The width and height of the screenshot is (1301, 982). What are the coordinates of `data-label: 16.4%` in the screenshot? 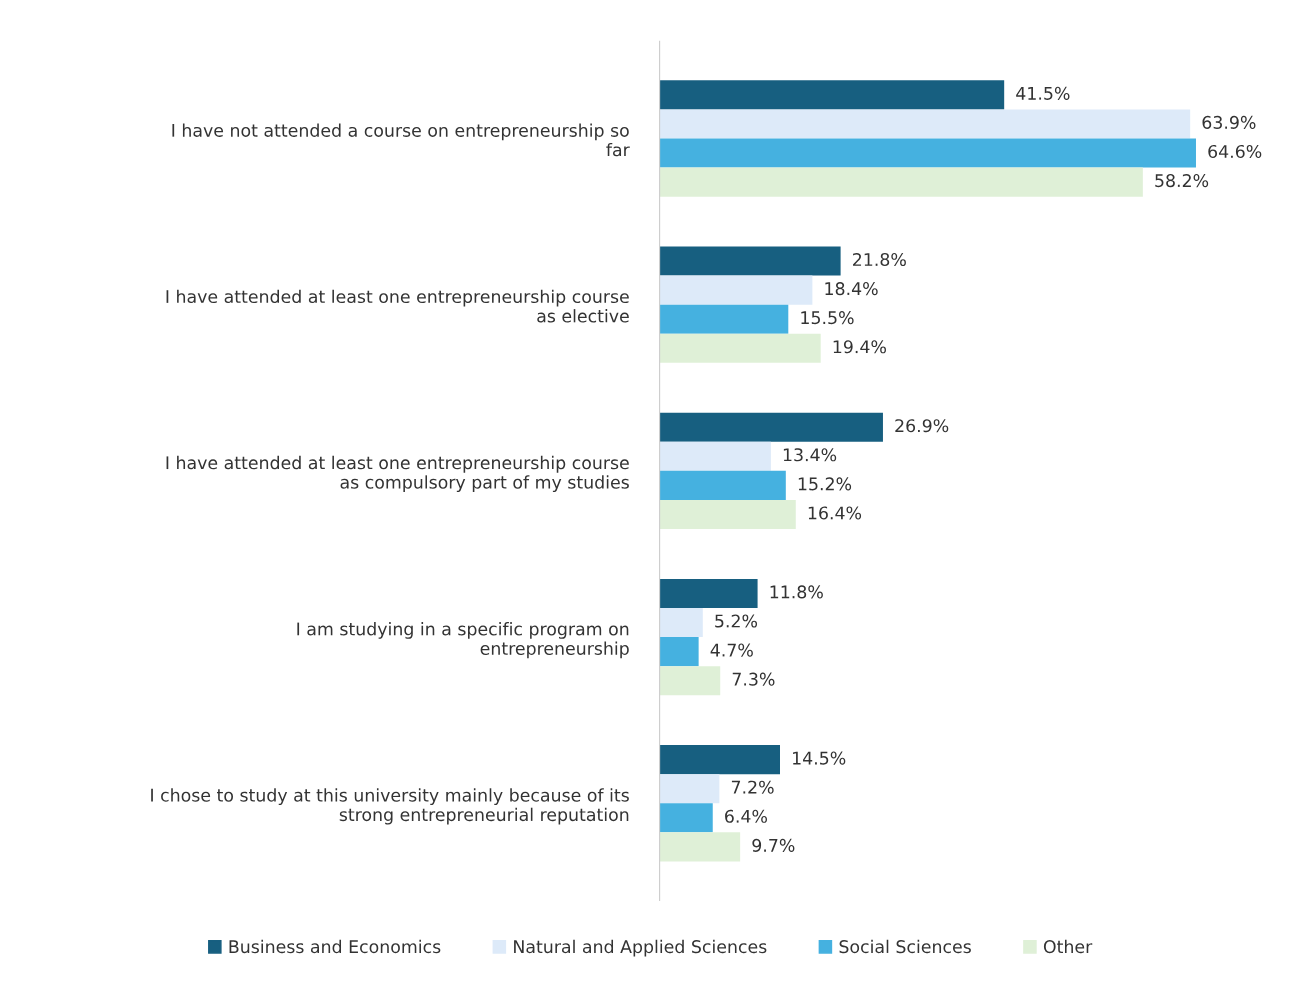 It's located at (835, 513).